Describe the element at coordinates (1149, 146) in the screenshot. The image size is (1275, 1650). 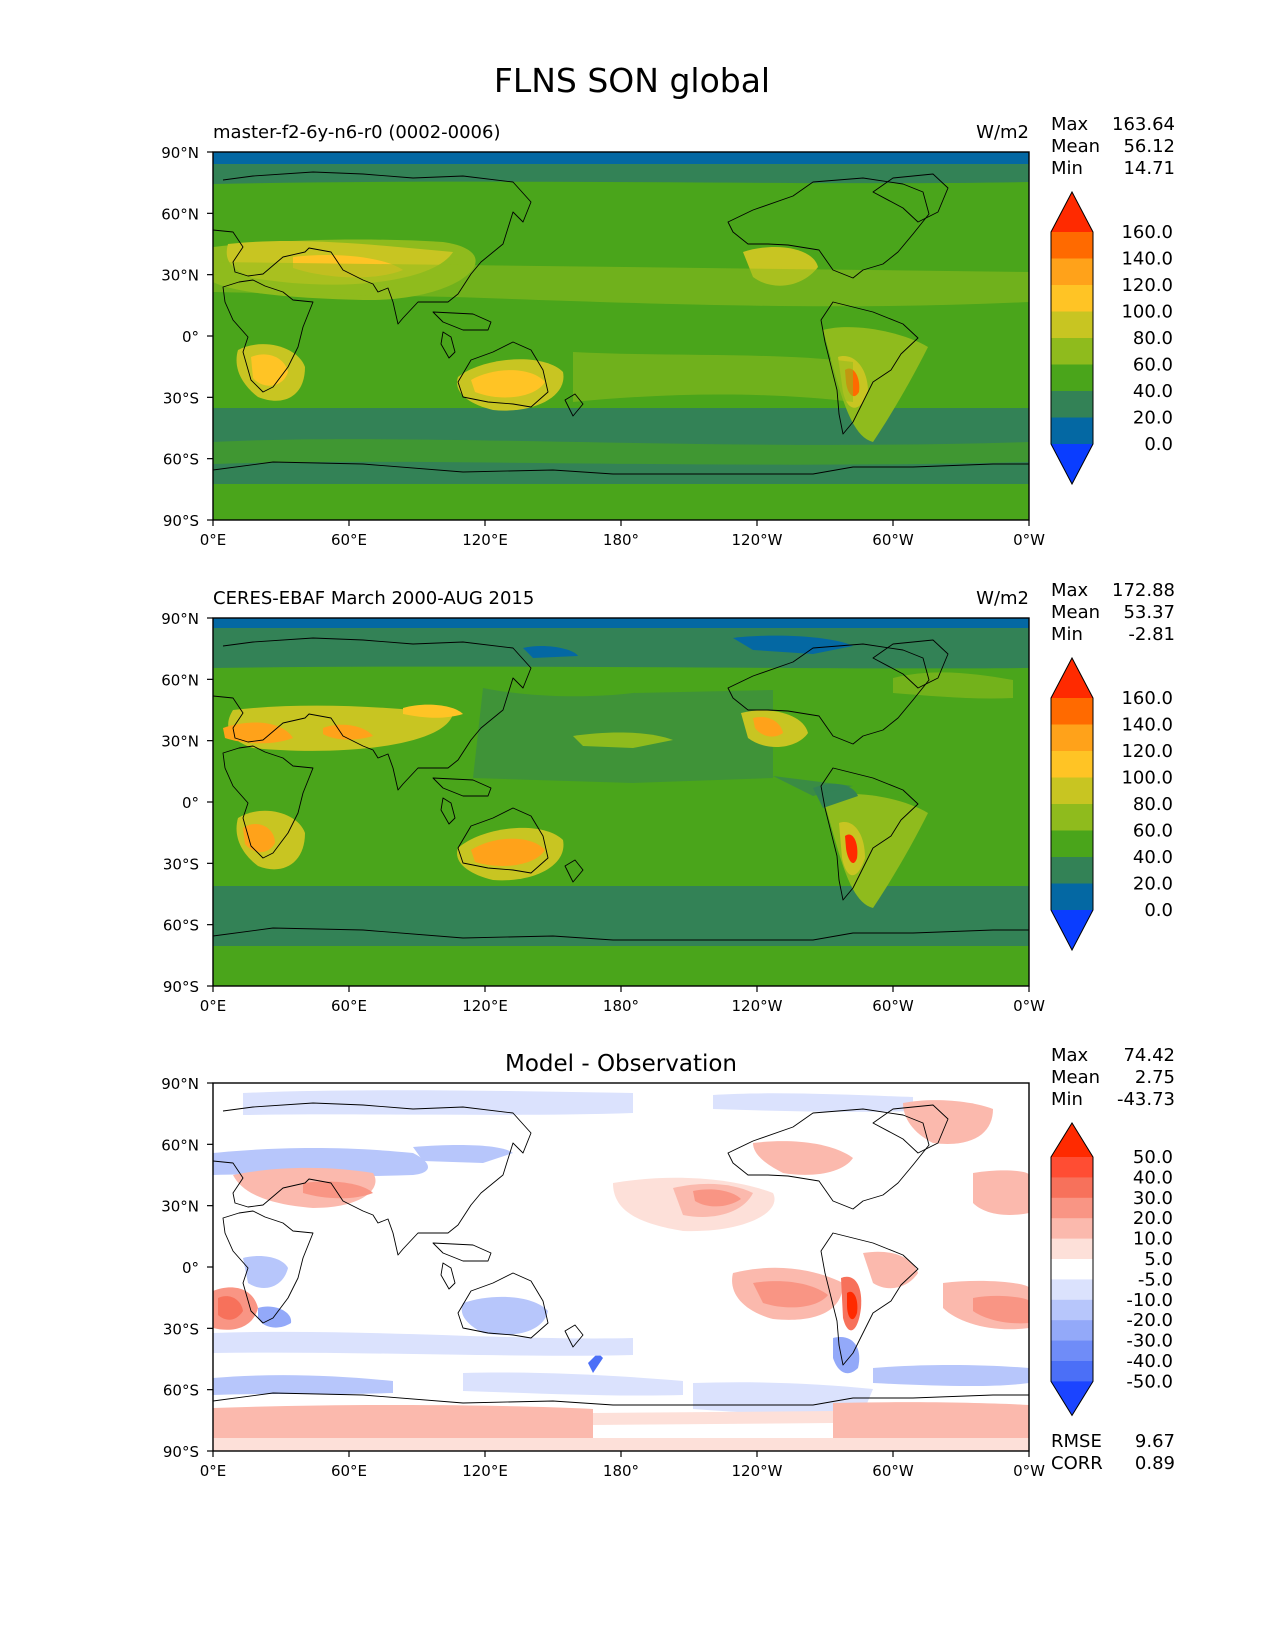
I see `stat-value: 56.12` at that location.